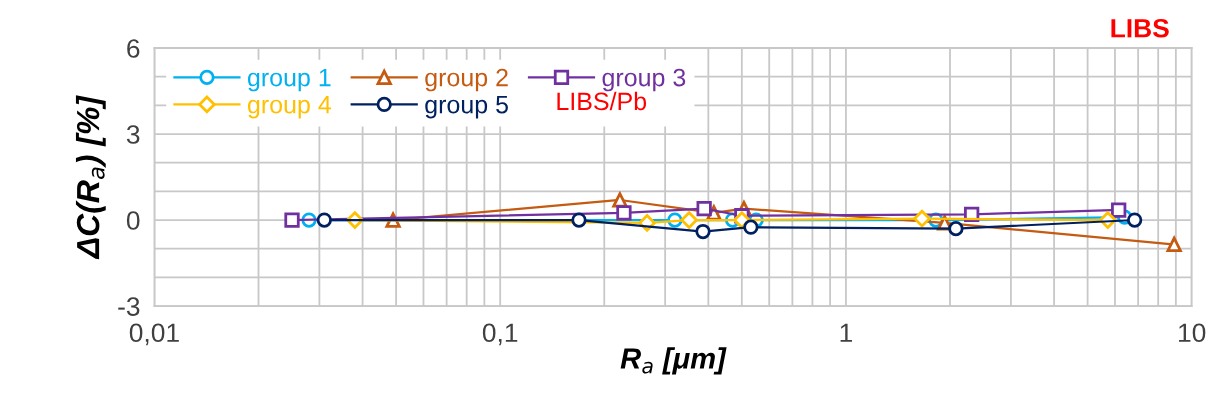 The image size is (1216, 407). What do you see at coordinates (133, 134) in the screenshot?
I see `y-tick-label: 3` at bounding box center [133, 134].